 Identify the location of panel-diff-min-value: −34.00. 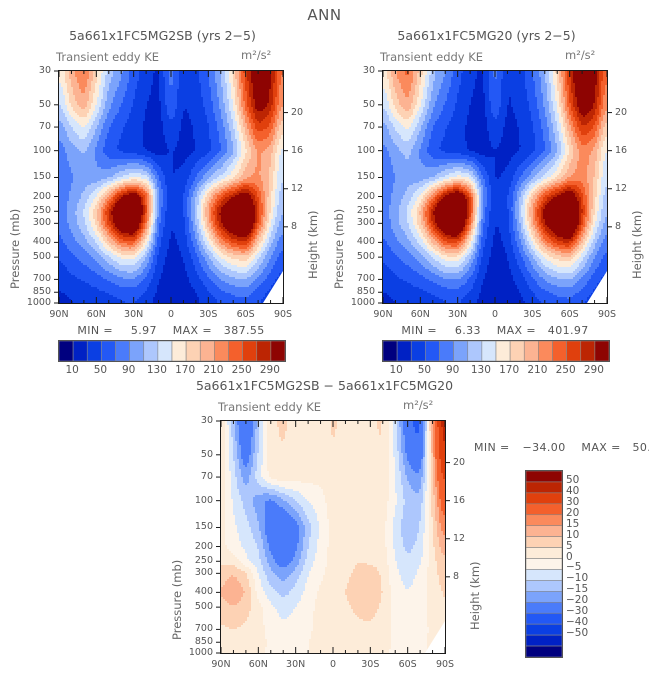
(544, 447).